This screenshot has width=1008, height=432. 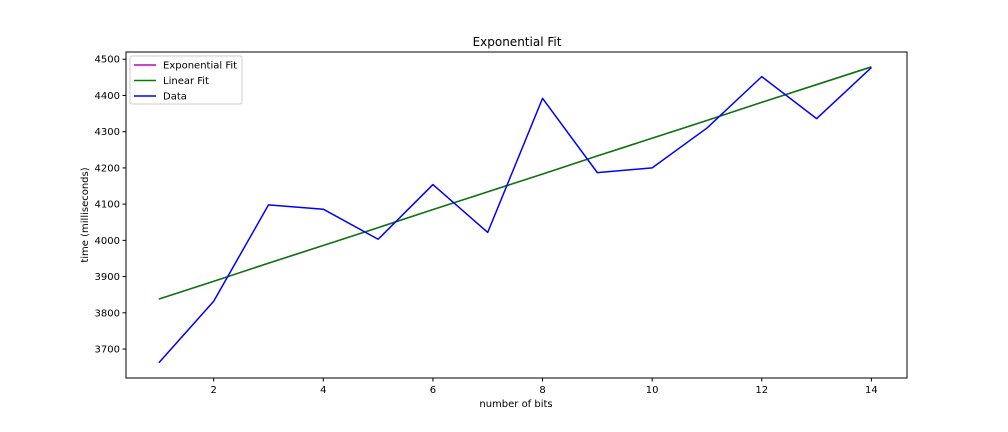 I want to click on y-tick-label: 3900, so click(x=107, y=277).